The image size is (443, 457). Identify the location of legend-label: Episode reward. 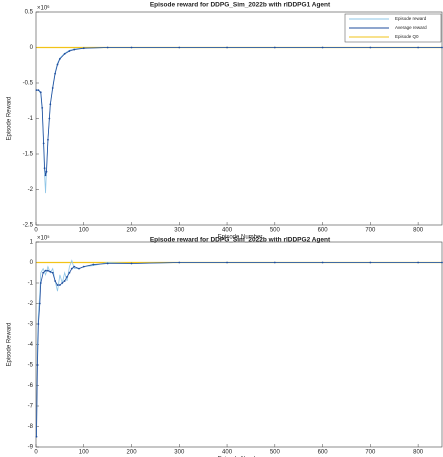
(411, 18).